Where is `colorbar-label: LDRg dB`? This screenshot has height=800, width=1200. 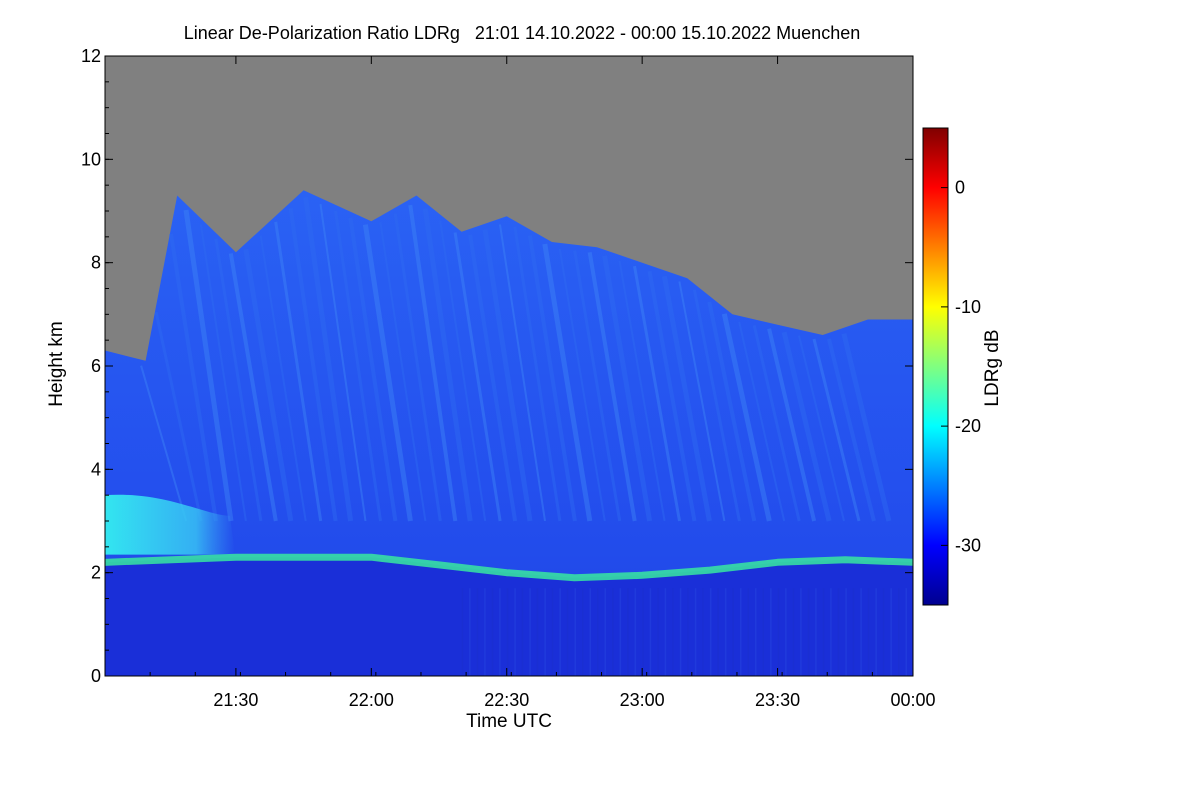
colorbar-label: LDRg dB is located at coordinates (992, 367).